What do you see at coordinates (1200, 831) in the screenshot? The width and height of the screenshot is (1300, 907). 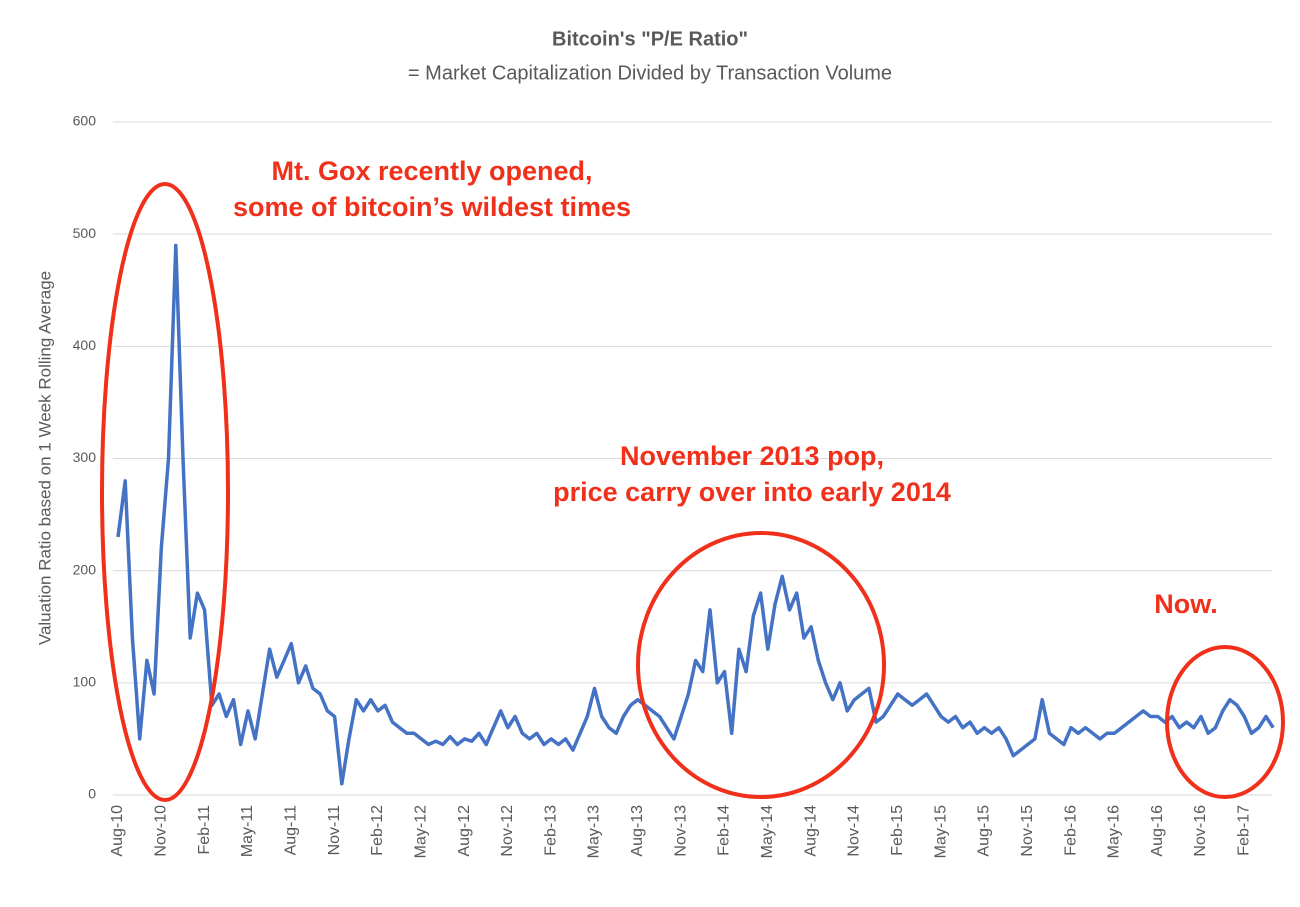 I see `x-tick-label: Nov-16` at bounding box center [1200, 831].